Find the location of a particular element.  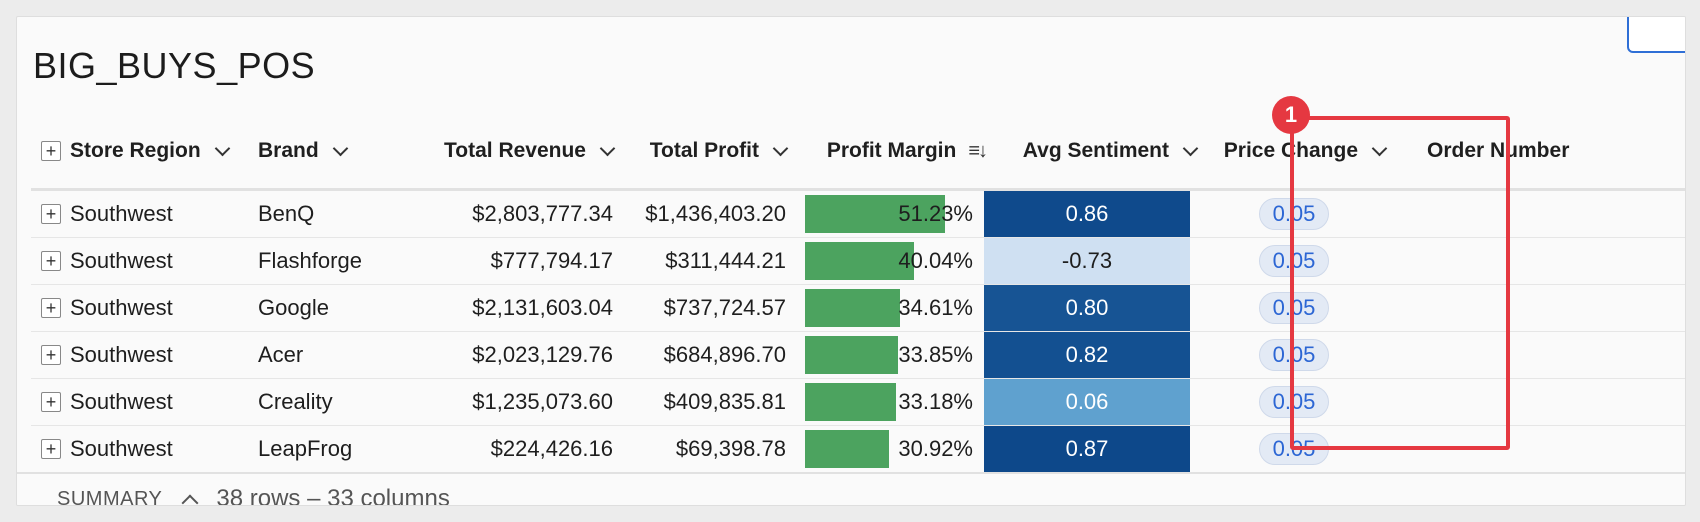

cell-profit-margin: 40.04% is located at coordinates (894, 261).